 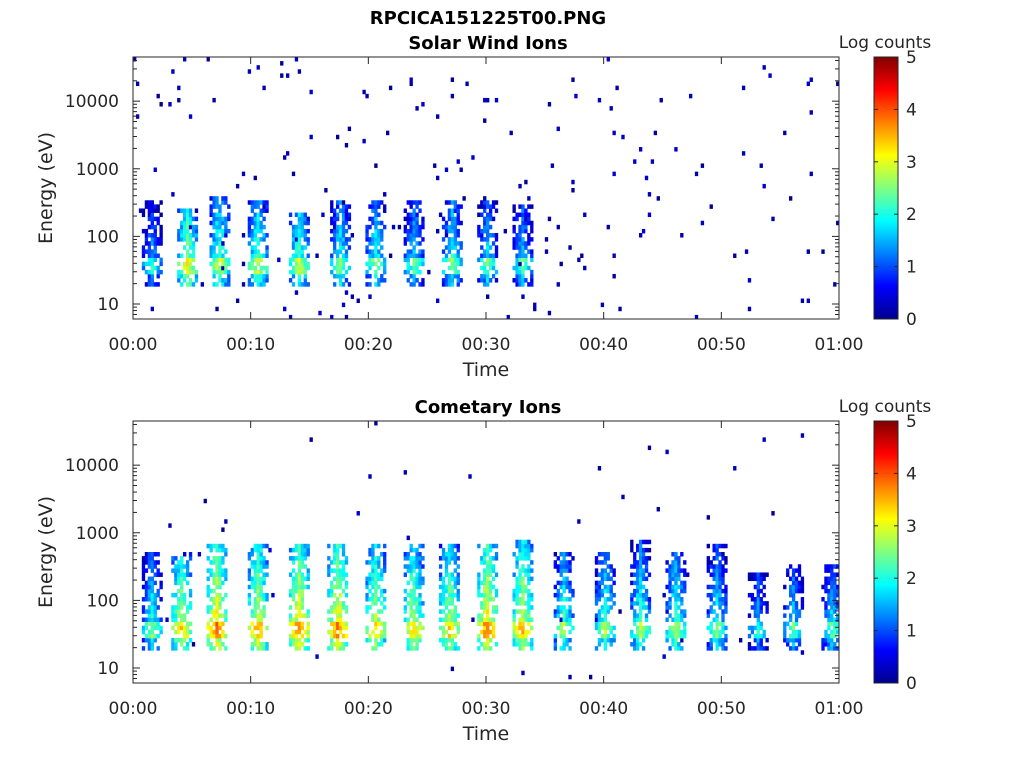 What do you see at coordinates (486, 345) in the screenshot?
I see `x-tick-label: 00:30` at bounding box center [486, 345].